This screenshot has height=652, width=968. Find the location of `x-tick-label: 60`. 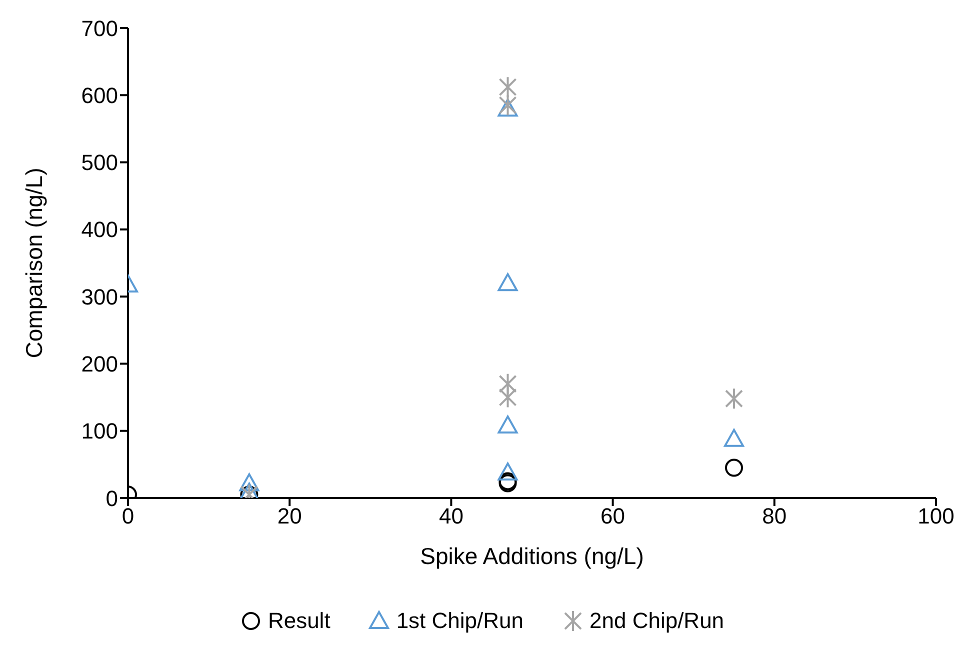

x-tick-label: 60 is located at coordinates (613, 516).